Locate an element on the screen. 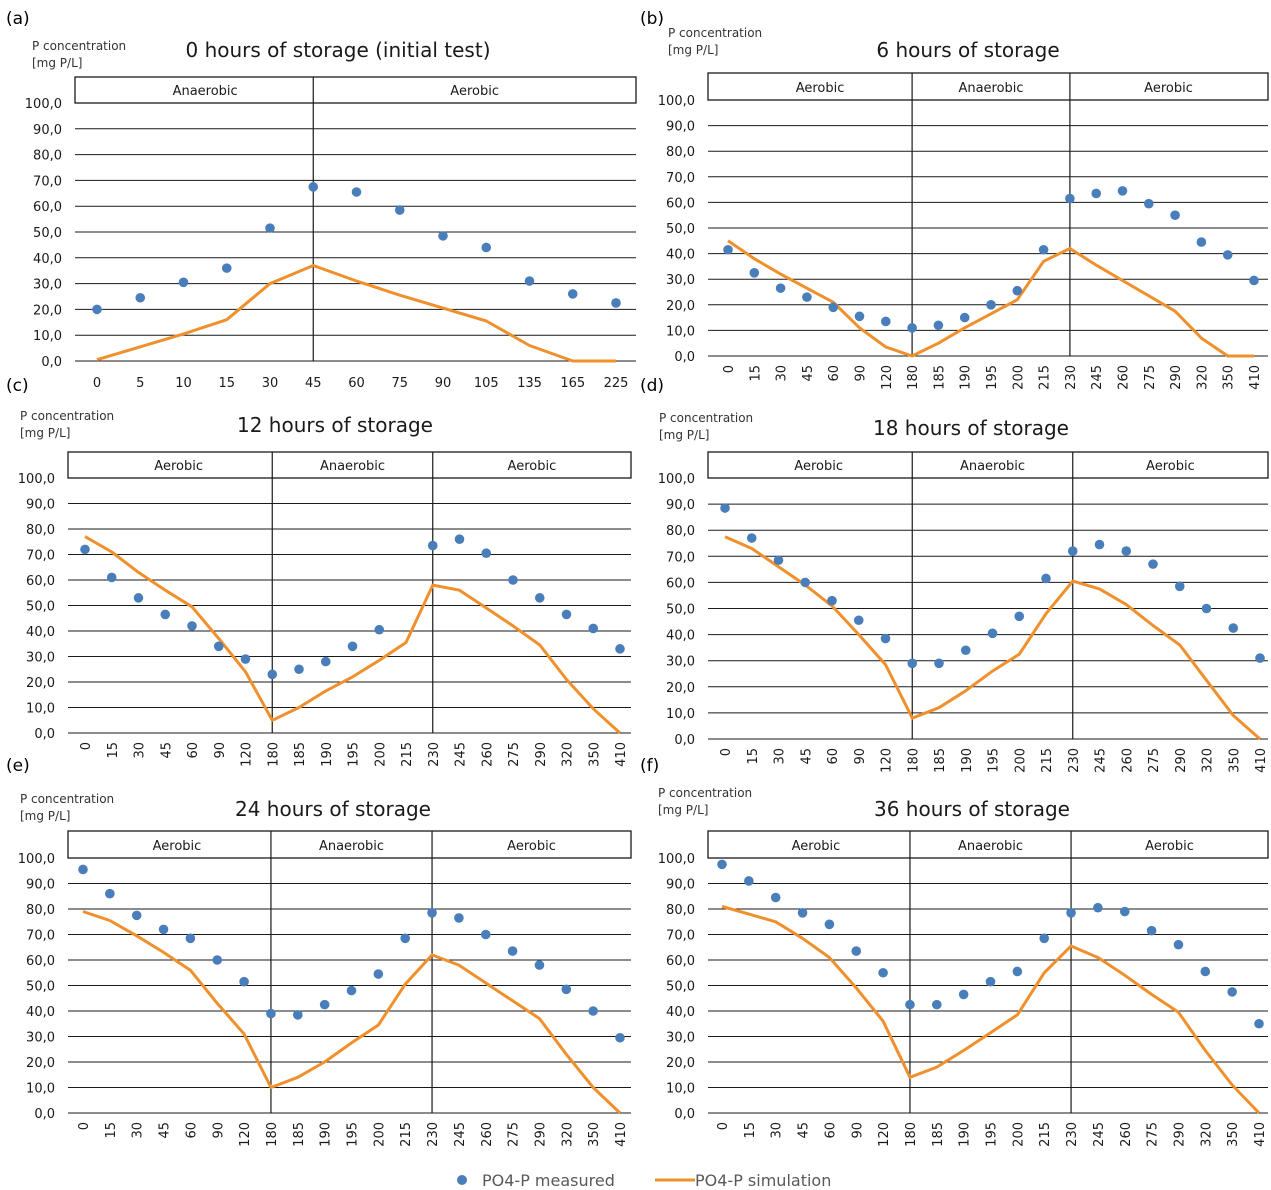  x-tick-label: 290 is located at coordinates (1176, 377).